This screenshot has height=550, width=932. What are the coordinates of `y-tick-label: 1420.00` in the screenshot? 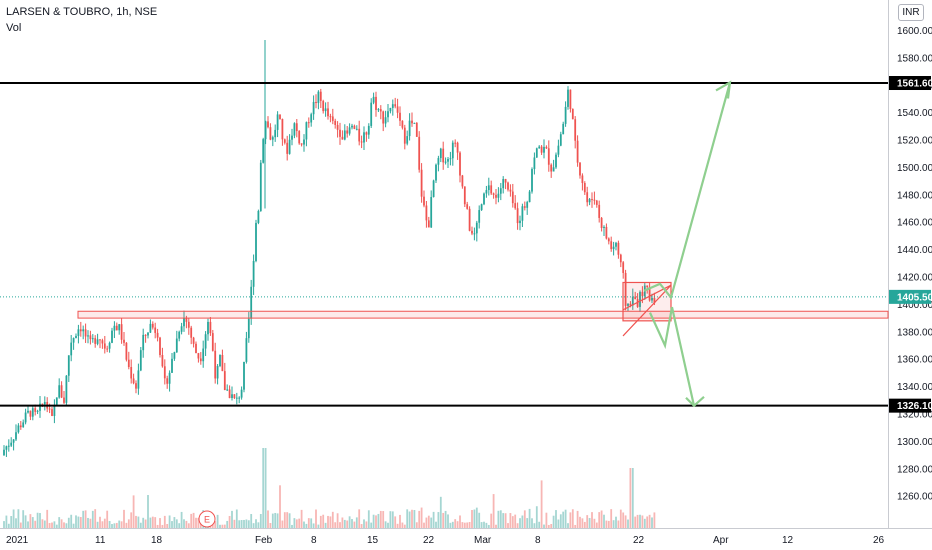 It's located at (914, 278).